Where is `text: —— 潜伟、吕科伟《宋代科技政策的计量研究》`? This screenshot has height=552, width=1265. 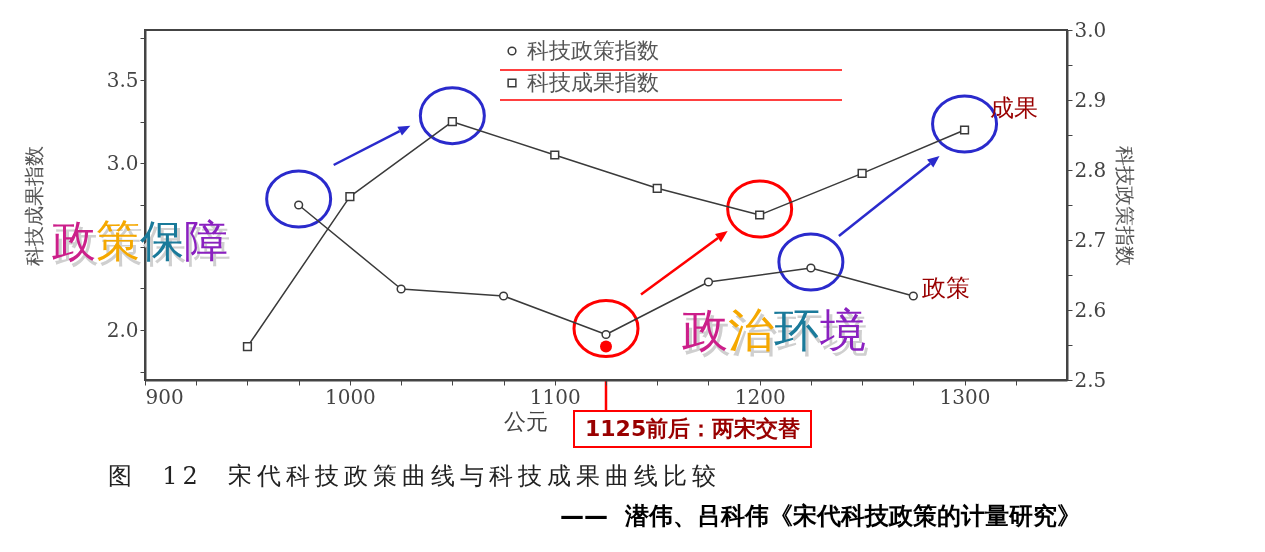
text: —— 潜伟、吕科伟《宋代科技政策的计量研究》 is located at coordinates (820, 516).